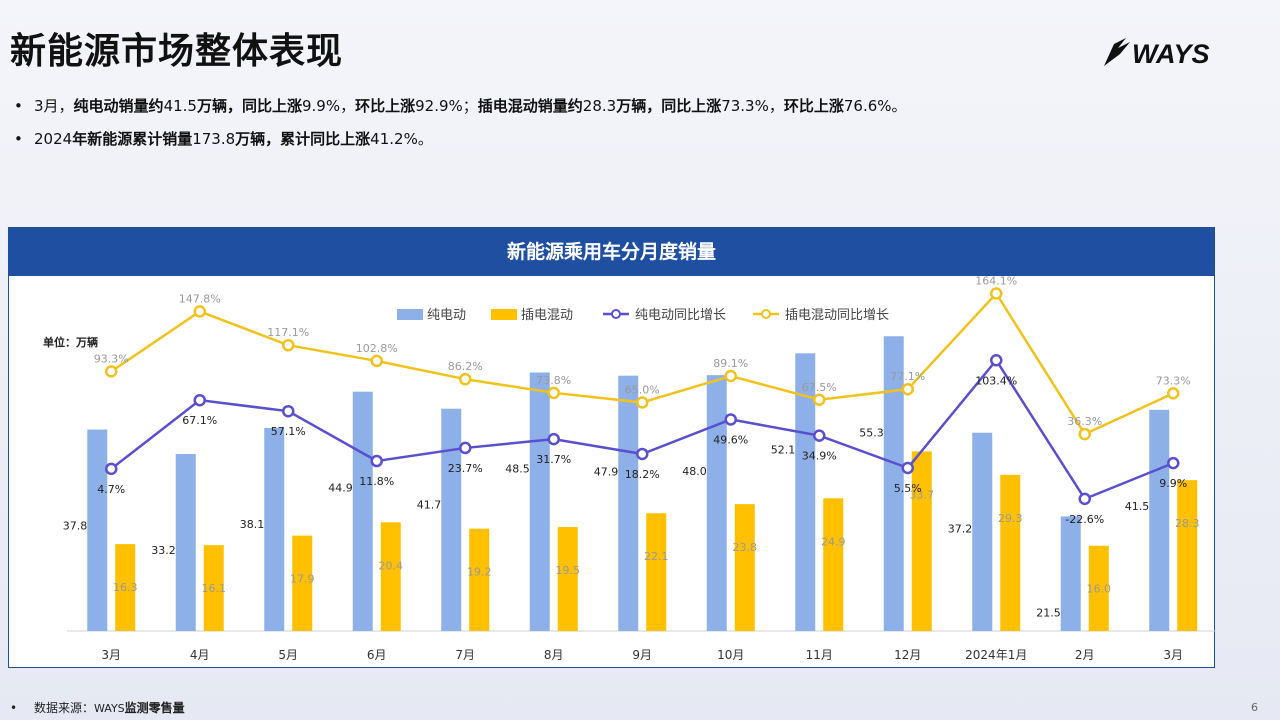  What do you see at coordinates (819, 456) in the screenshot?
I see `label-bev-yoy: 34.9%` at bounding box center [819, 456].